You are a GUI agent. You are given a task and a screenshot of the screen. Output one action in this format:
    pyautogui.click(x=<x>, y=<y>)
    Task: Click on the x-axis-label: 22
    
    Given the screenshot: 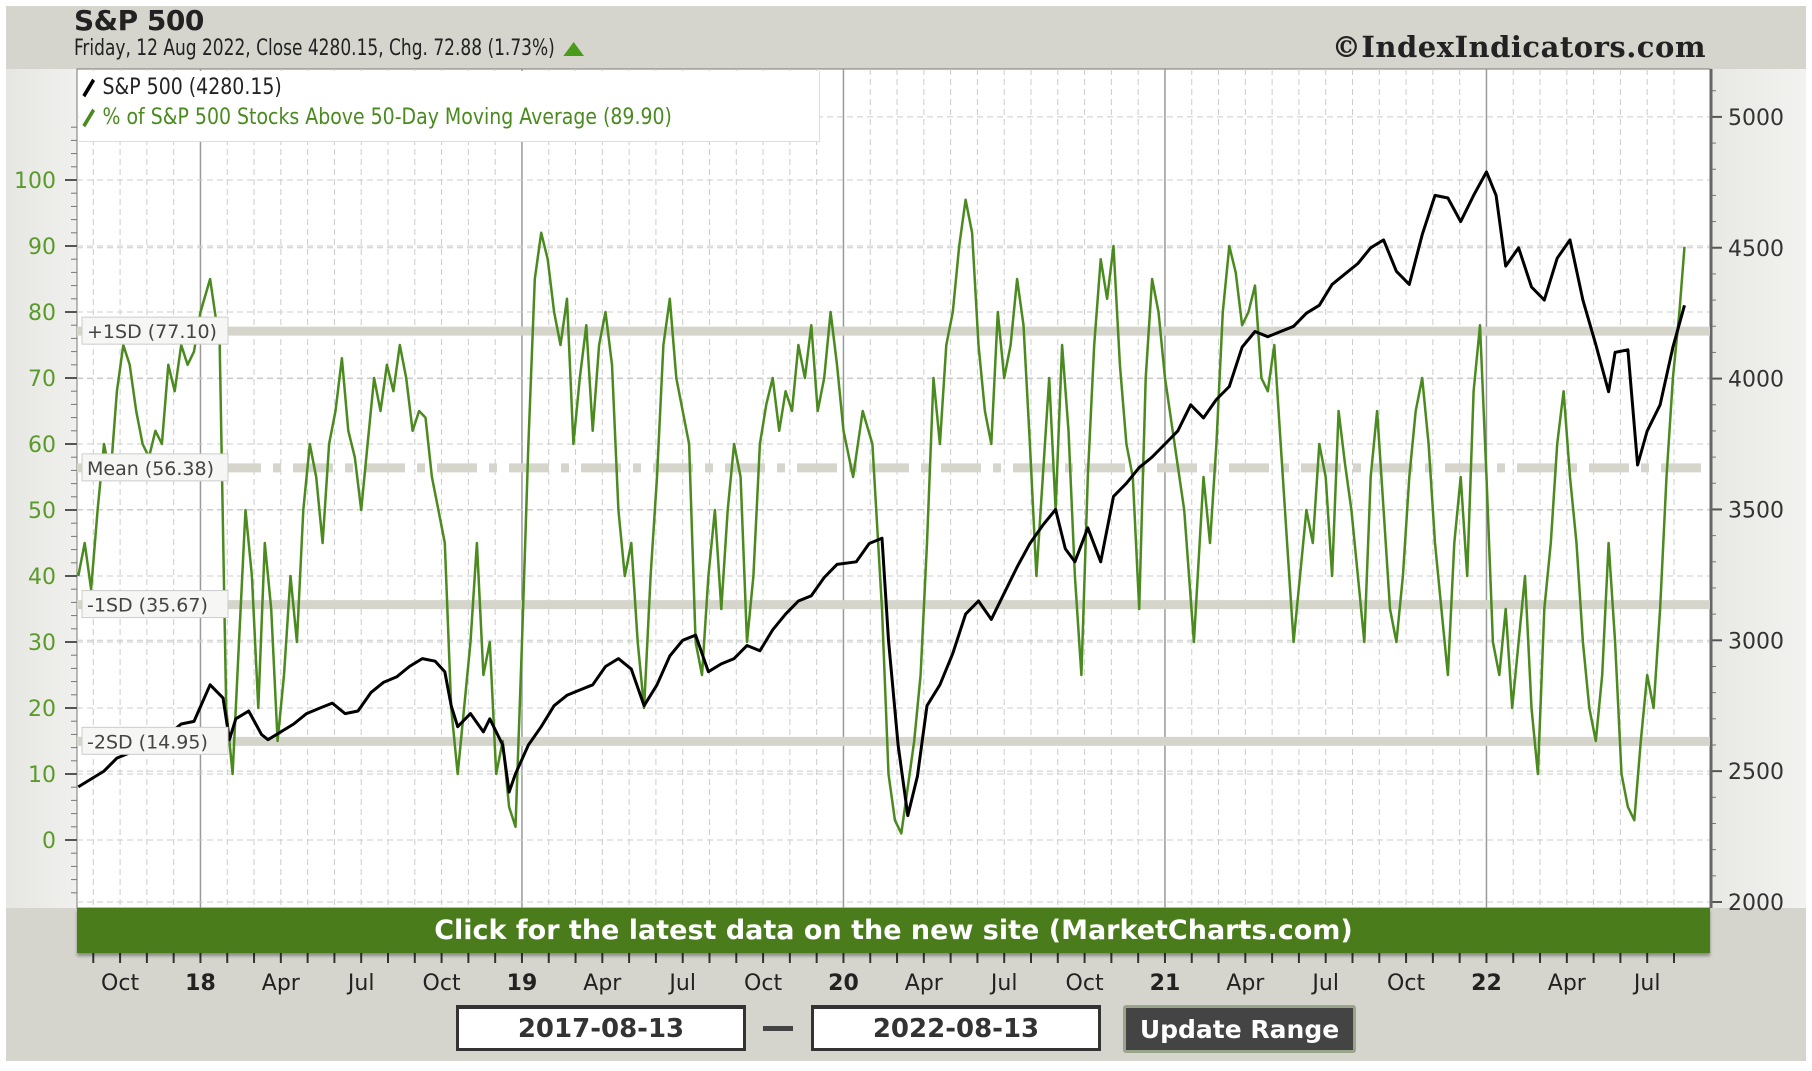 What is the action you would take?
    pyautogui.click(x=1486, y=983)
    